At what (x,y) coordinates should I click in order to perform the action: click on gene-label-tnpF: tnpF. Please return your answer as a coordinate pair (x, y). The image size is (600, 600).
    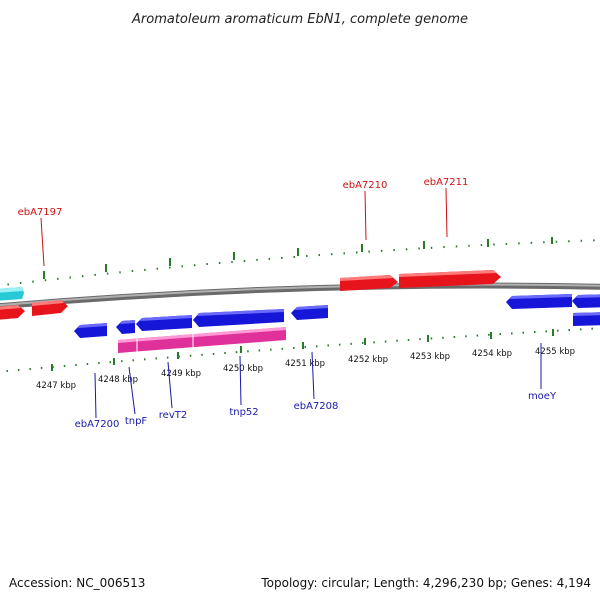
    Looking at the image, I should click on (136, 421).